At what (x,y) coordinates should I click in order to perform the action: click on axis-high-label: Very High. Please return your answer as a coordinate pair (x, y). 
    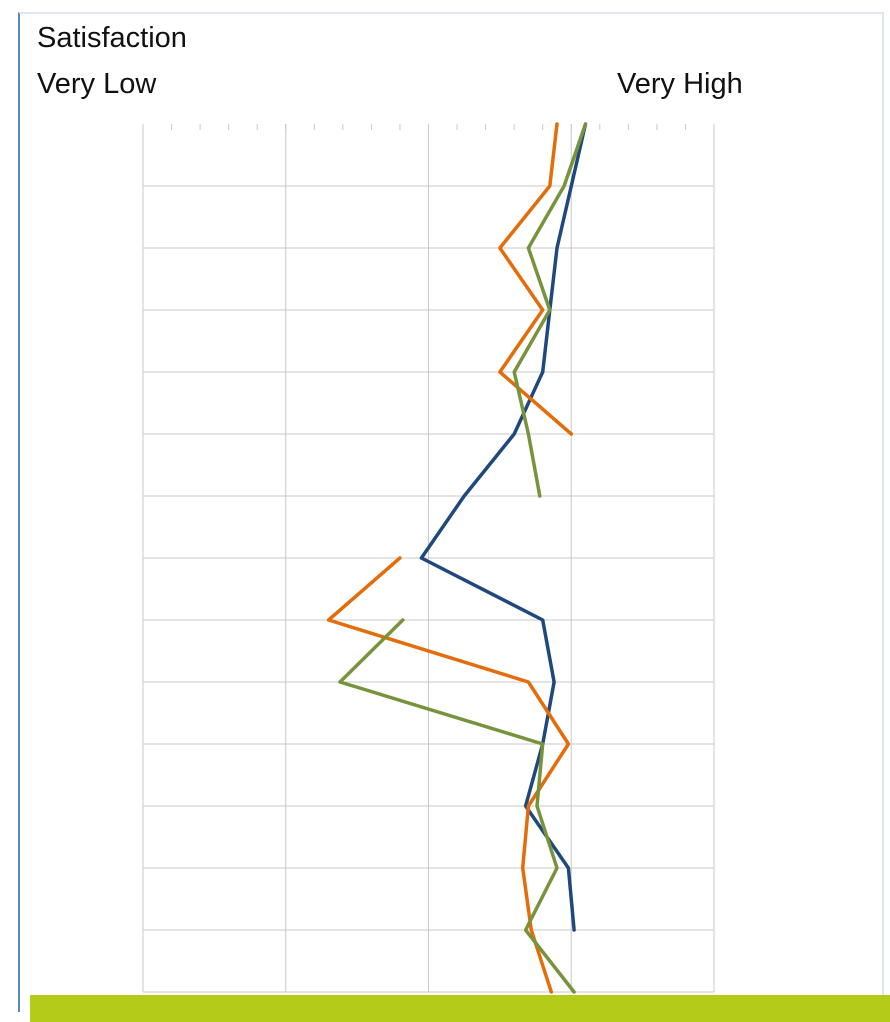
    Looking at the image, I should click on (680, 84).